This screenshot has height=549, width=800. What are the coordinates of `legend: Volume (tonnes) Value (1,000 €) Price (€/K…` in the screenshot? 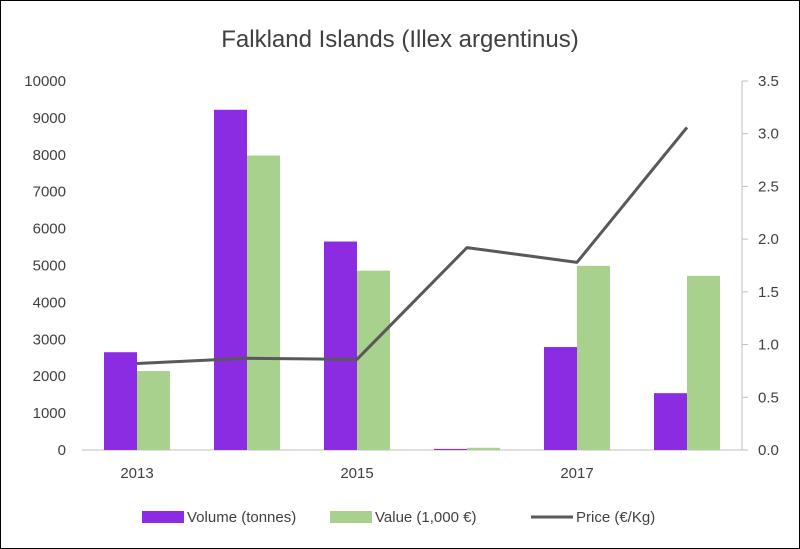 It's located at (398, 517).